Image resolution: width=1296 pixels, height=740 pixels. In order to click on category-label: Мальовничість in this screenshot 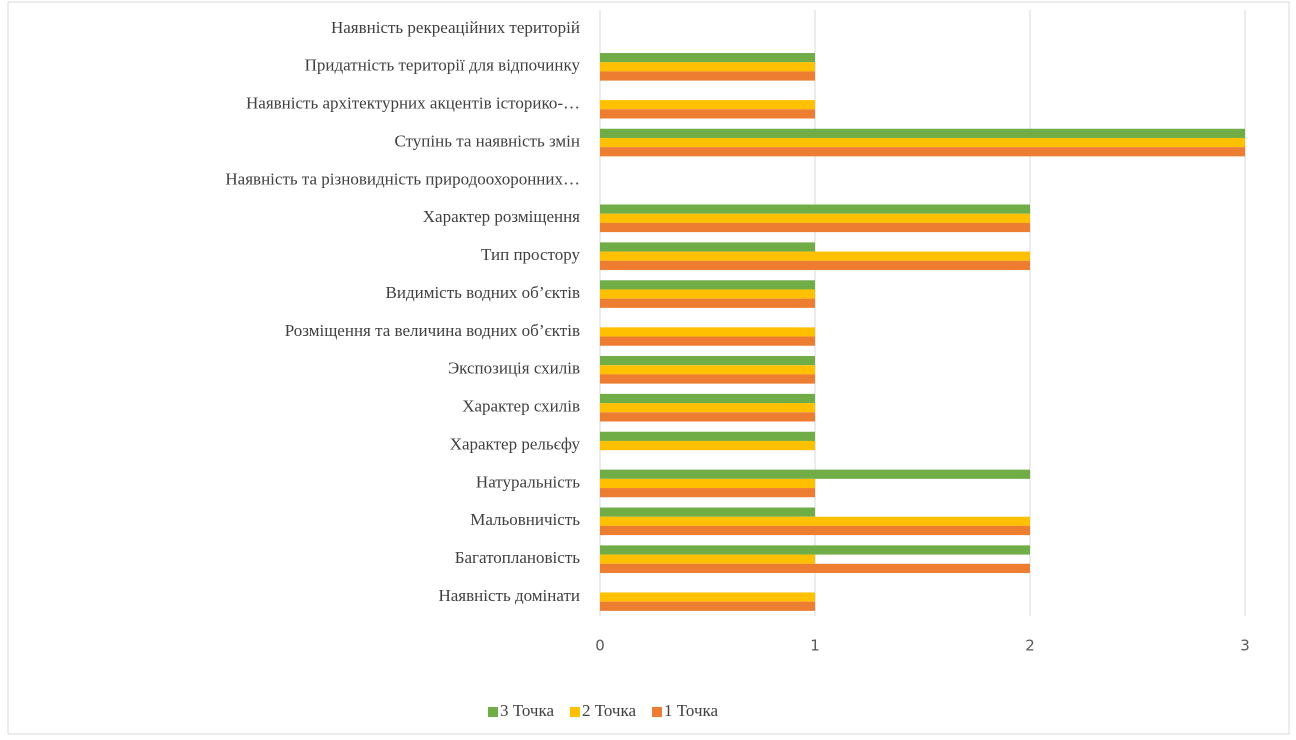, I will do `click(525, 519)`.